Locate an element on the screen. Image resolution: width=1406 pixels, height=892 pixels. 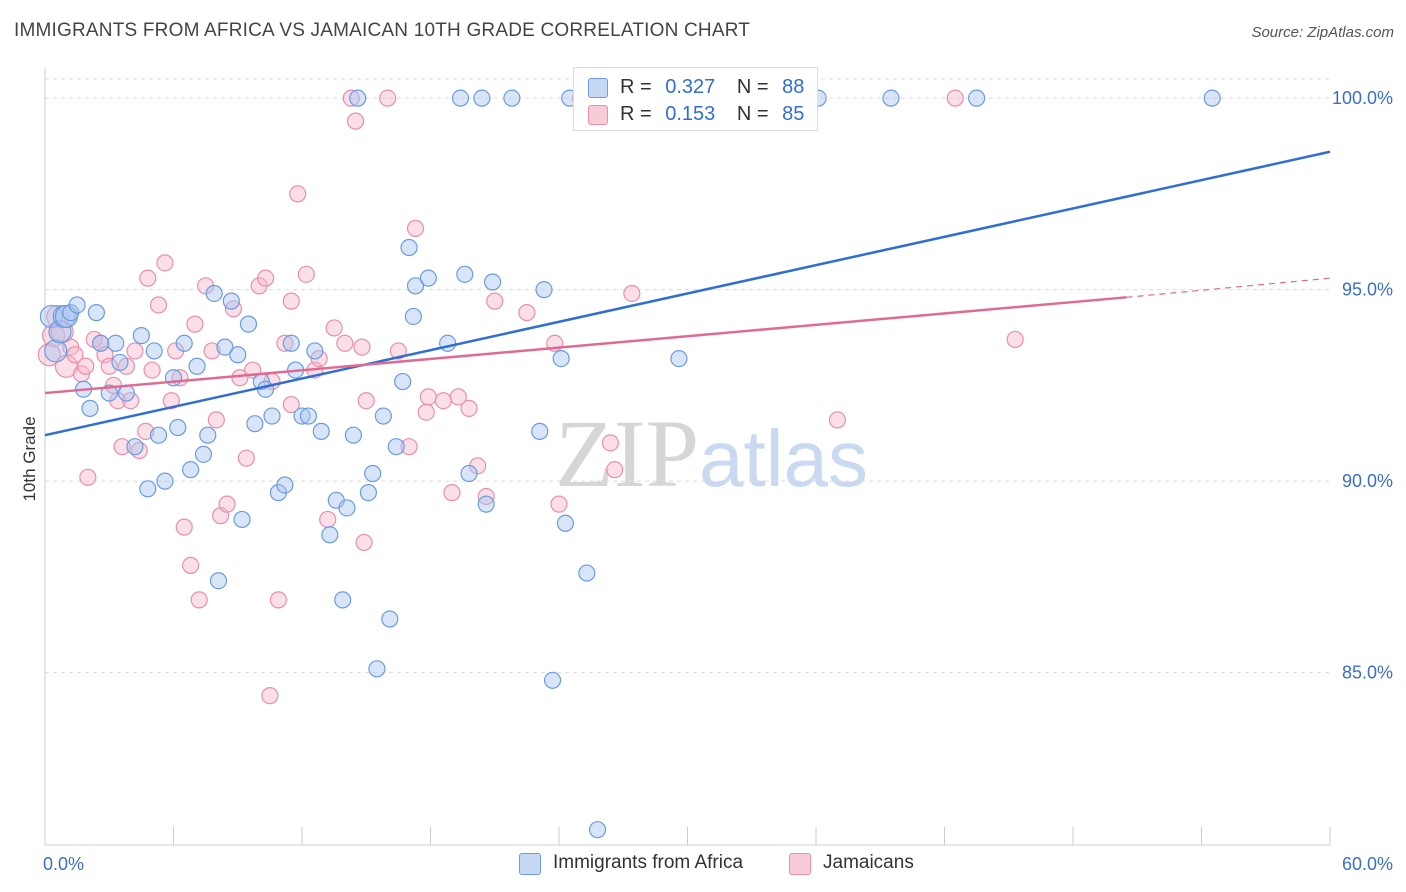
n-label: N = is located at coordinates (752, 114).